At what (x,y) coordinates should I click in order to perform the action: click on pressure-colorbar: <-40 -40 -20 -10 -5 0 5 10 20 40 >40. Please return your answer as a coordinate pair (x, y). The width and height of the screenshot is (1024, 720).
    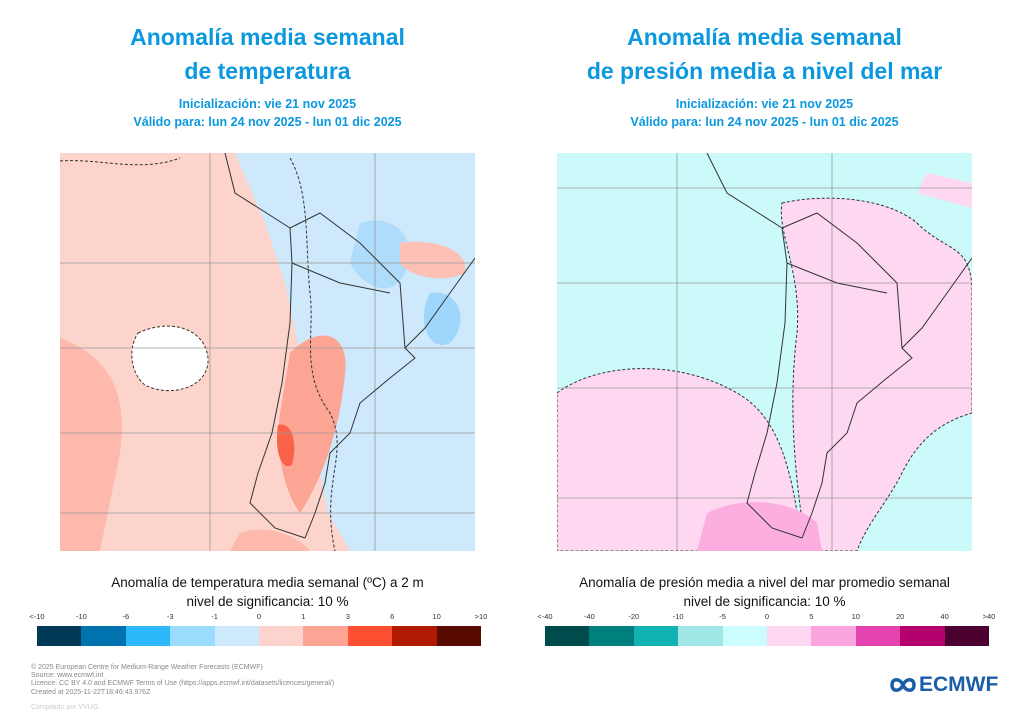
    Looking at the image, I should click on (766, 629).